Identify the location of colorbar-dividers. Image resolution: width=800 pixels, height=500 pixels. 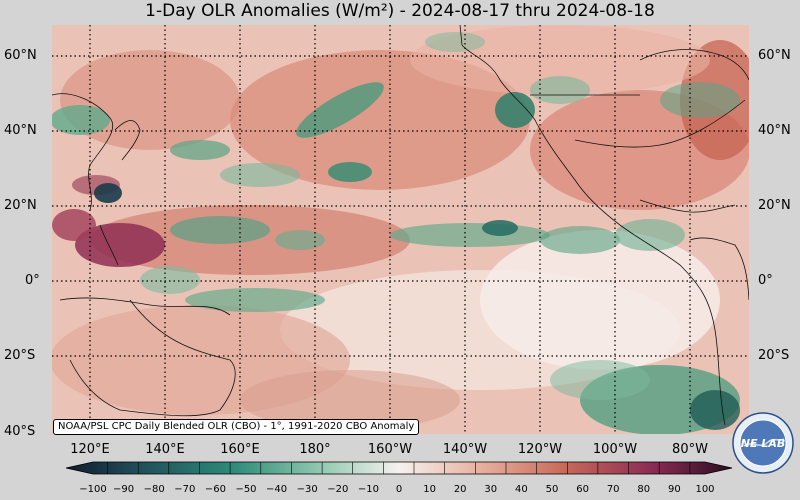
(399, 468).